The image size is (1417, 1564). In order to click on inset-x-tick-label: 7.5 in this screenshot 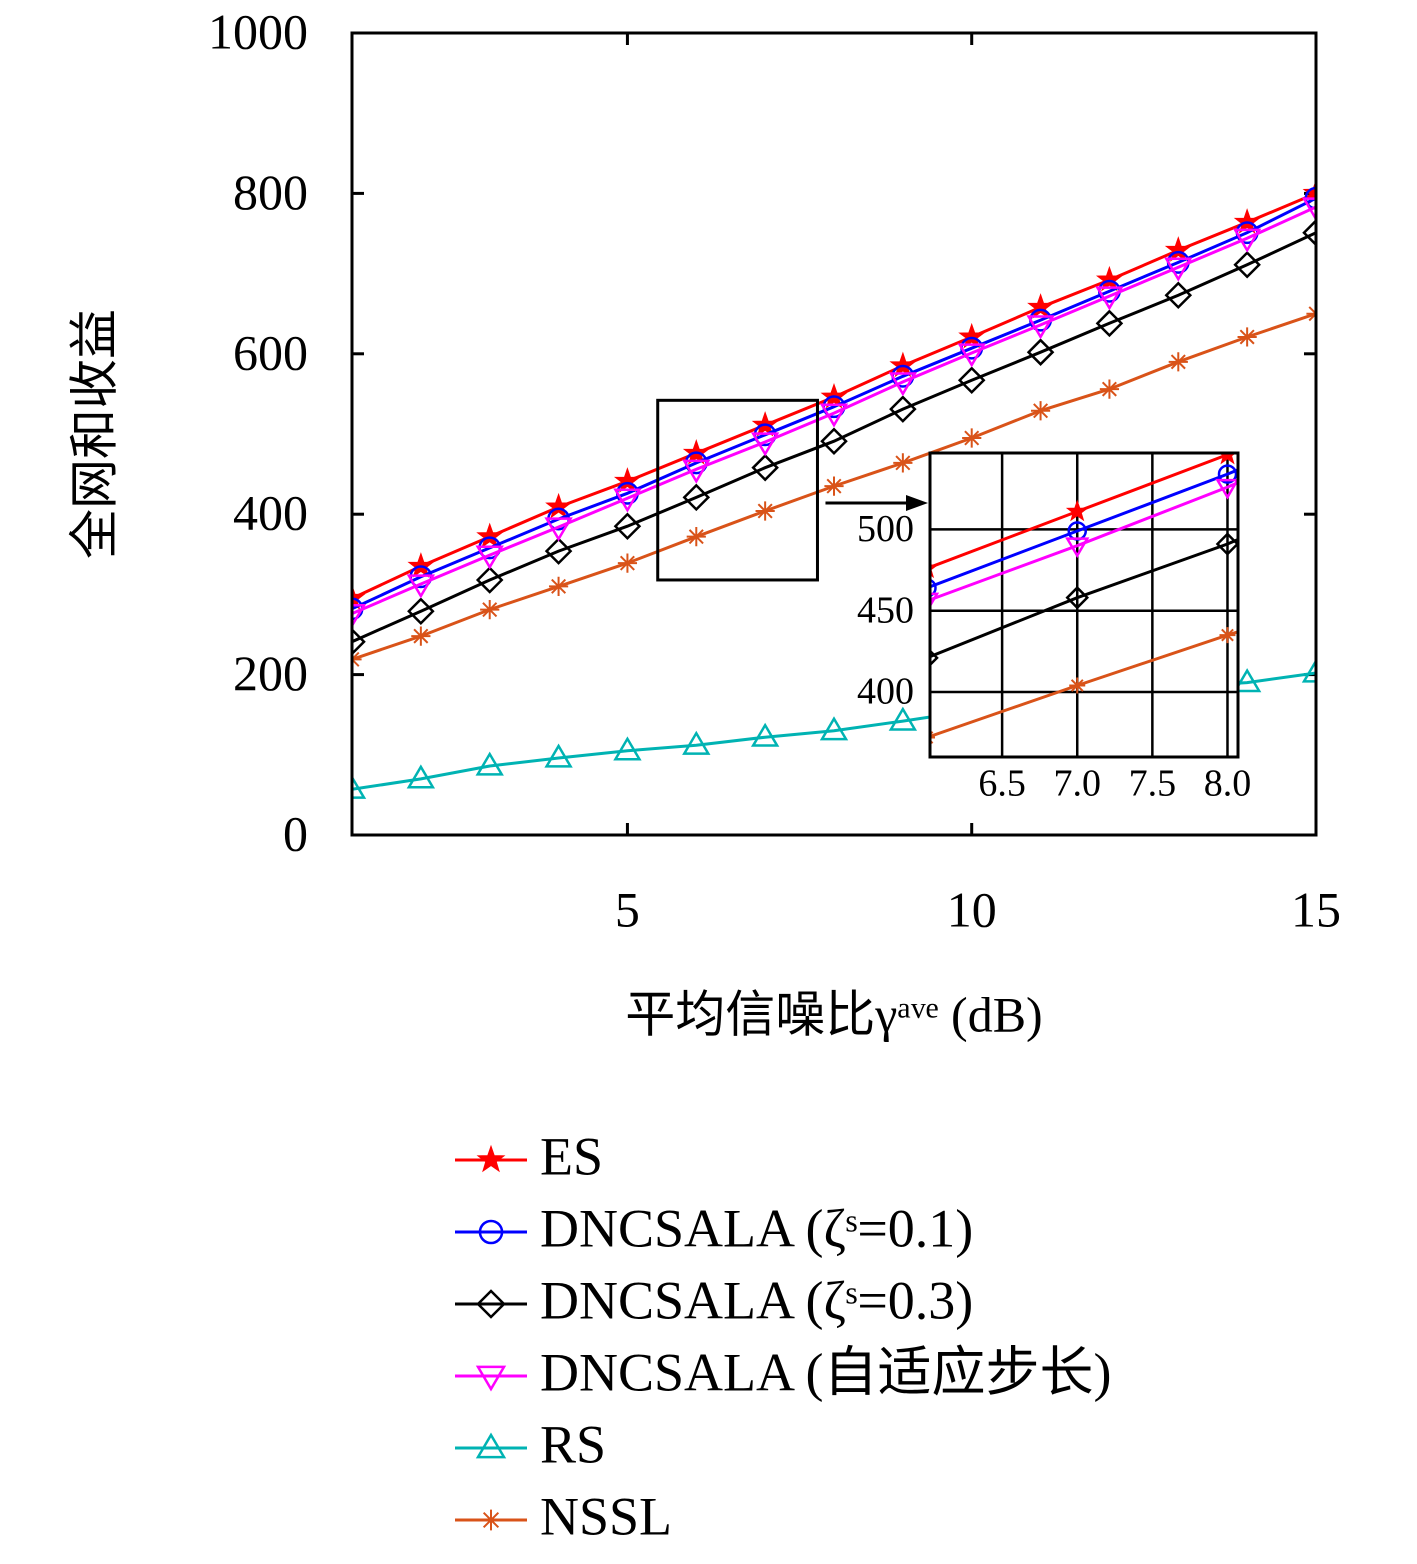, I will do `click(1153, 784)`.